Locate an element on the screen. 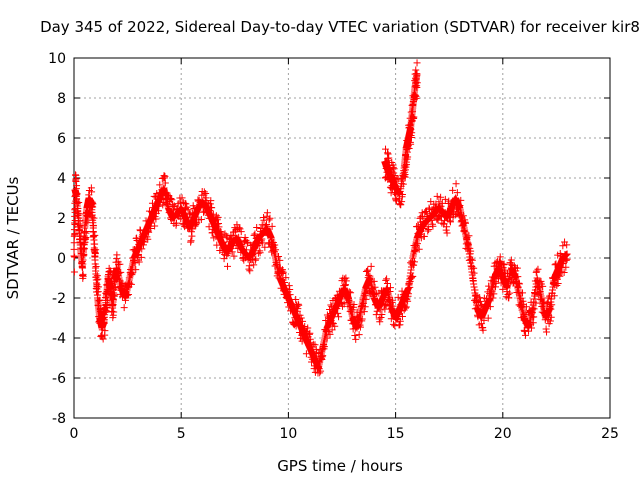 The height and width of the screenshot is (480, 640). y-axis-label: SDTVAR / TECUs is located at coordinates (13, 237).